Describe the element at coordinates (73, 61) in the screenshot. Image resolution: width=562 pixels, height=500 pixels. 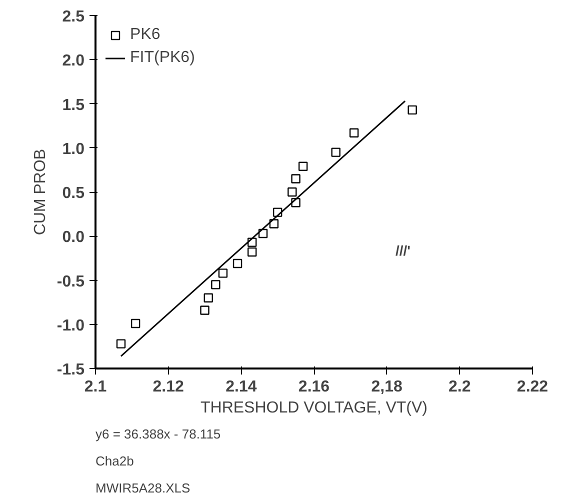
I see `y-tick-label: 2.0` at that location.